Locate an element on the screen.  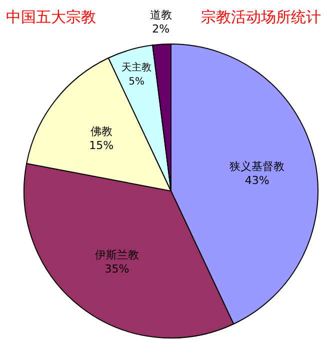
chart-title: 中国五大宗教 is located at coordinates (51, 17).